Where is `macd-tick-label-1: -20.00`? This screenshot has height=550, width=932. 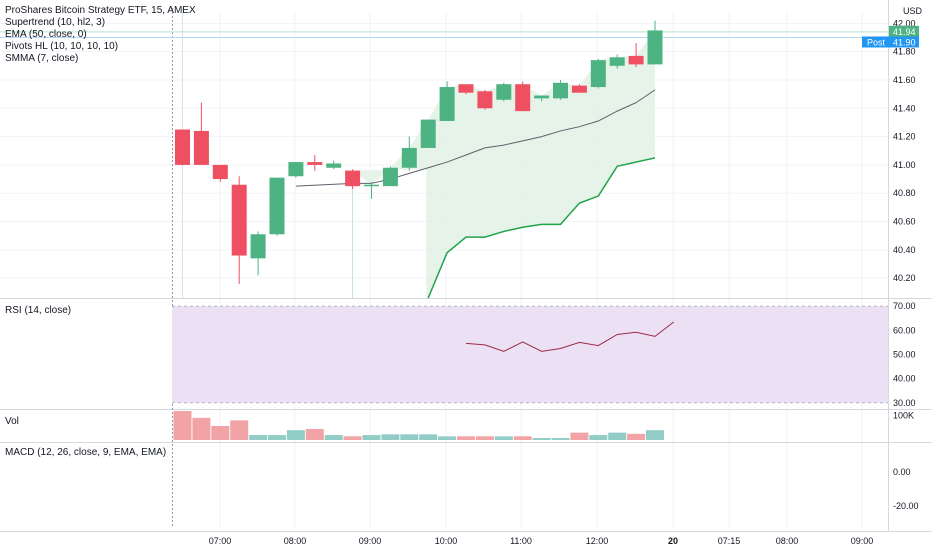 macd-tick-label-1: -20.00 is located at coordinates (906, 506).